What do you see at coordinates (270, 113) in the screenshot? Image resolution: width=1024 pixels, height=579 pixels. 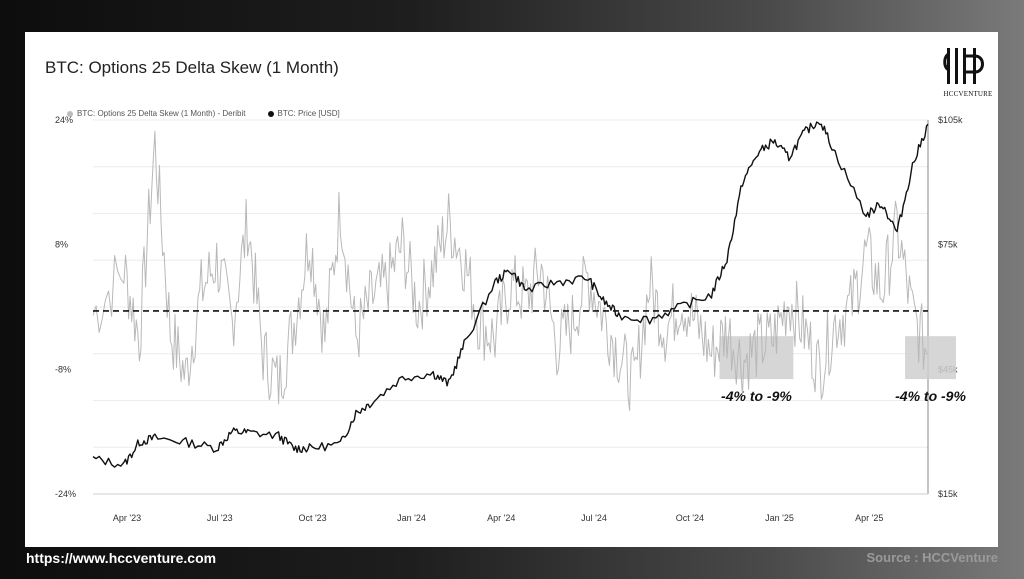 I see `legend-marker-price` at bounding box center [270, 113].